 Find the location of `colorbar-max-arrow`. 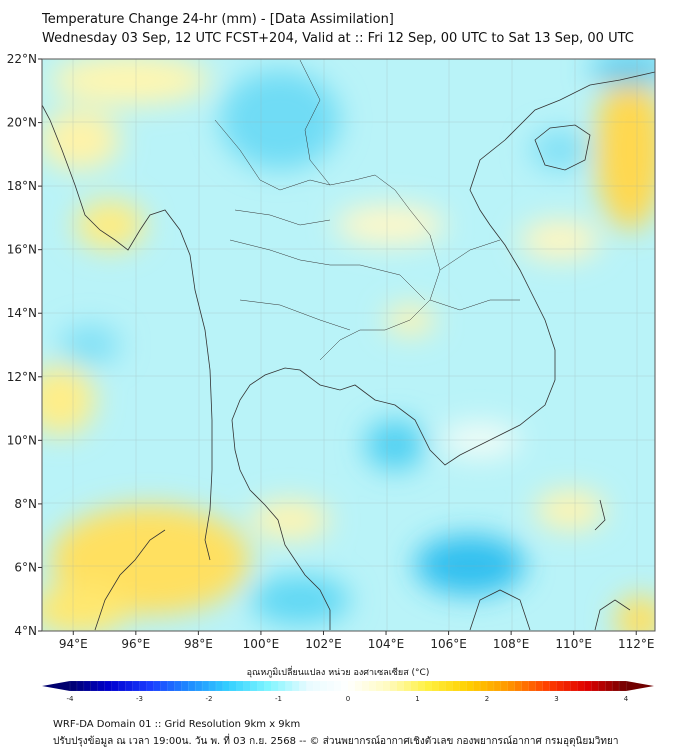

colorbar-max-arrow is located at coordinates (640, 686).